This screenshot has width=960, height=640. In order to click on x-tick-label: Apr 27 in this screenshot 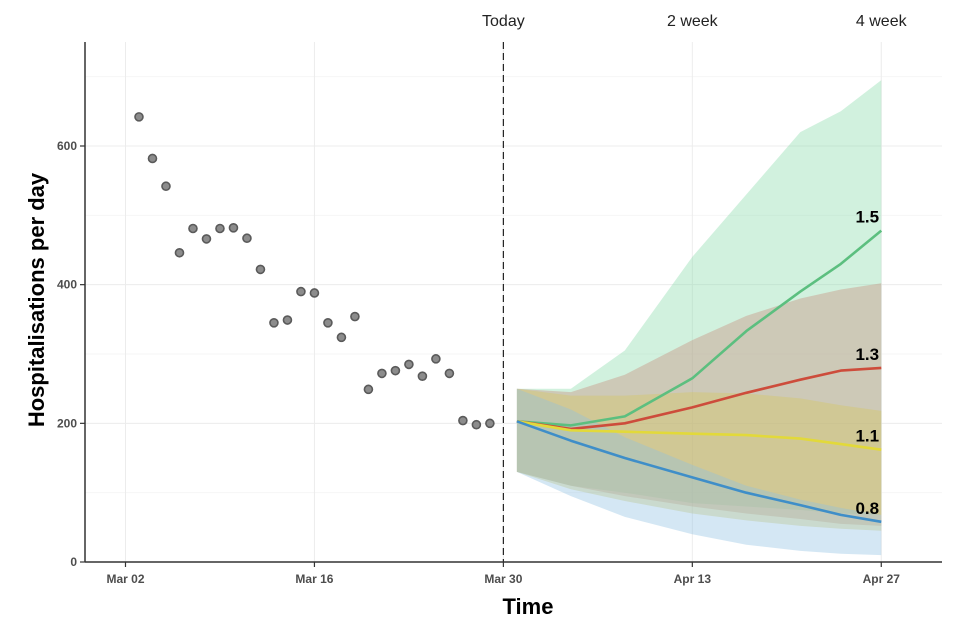, I will do `click(882, 579)`.